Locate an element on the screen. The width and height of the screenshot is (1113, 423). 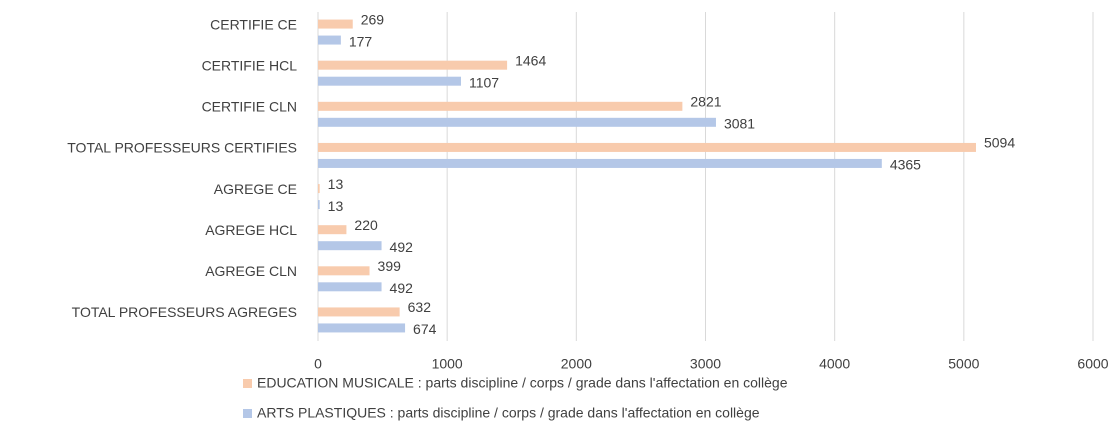
value-label: 4365 is located at coordinates (905, 165).